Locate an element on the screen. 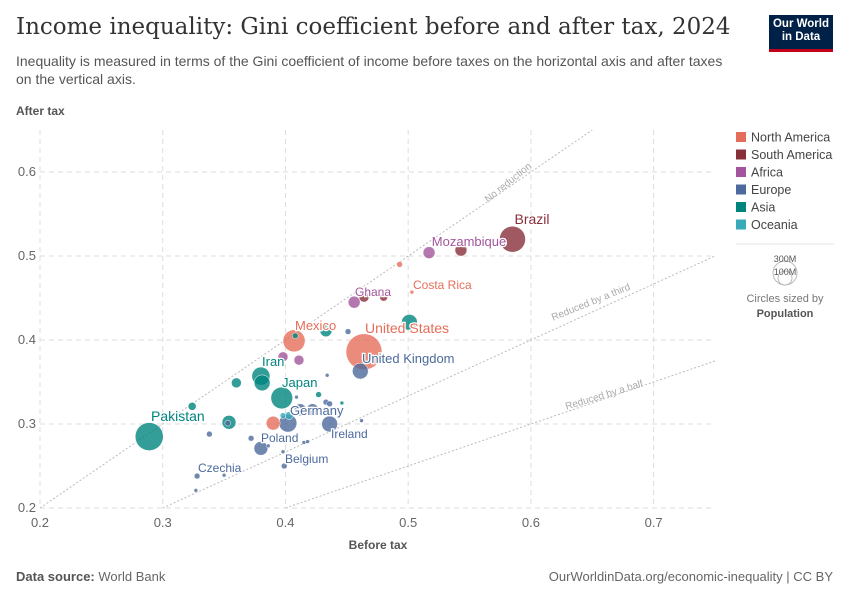  size-legend-title: Circles sized by is located at coordinates (785, 299).